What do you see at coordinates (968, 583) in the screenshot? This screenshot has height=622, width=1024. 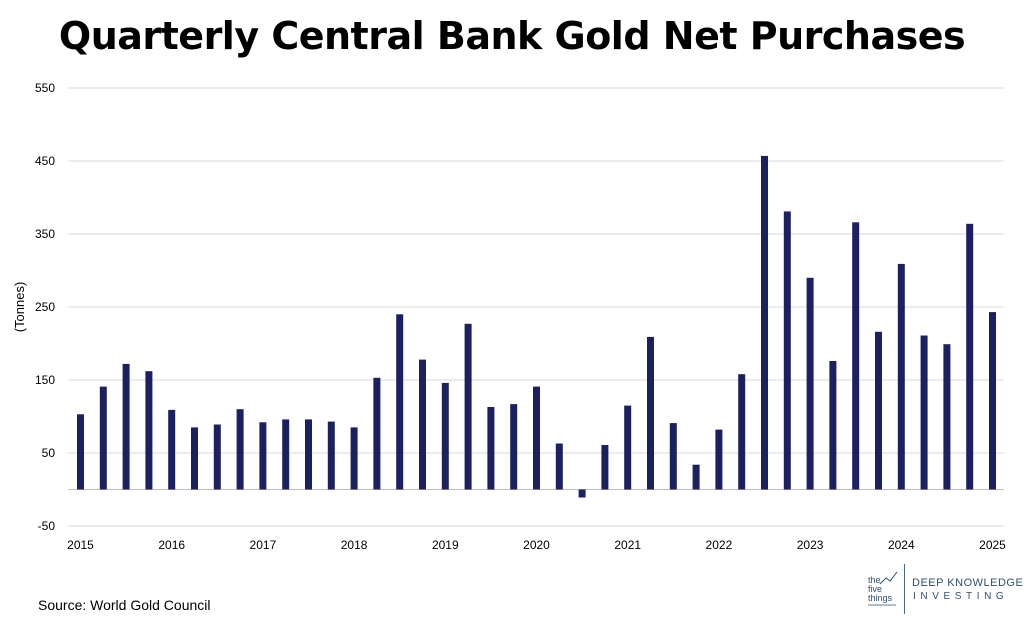 I see `logo-name-line-1: DEEP KNOWLEDGE` at bounding box center [968, 583].